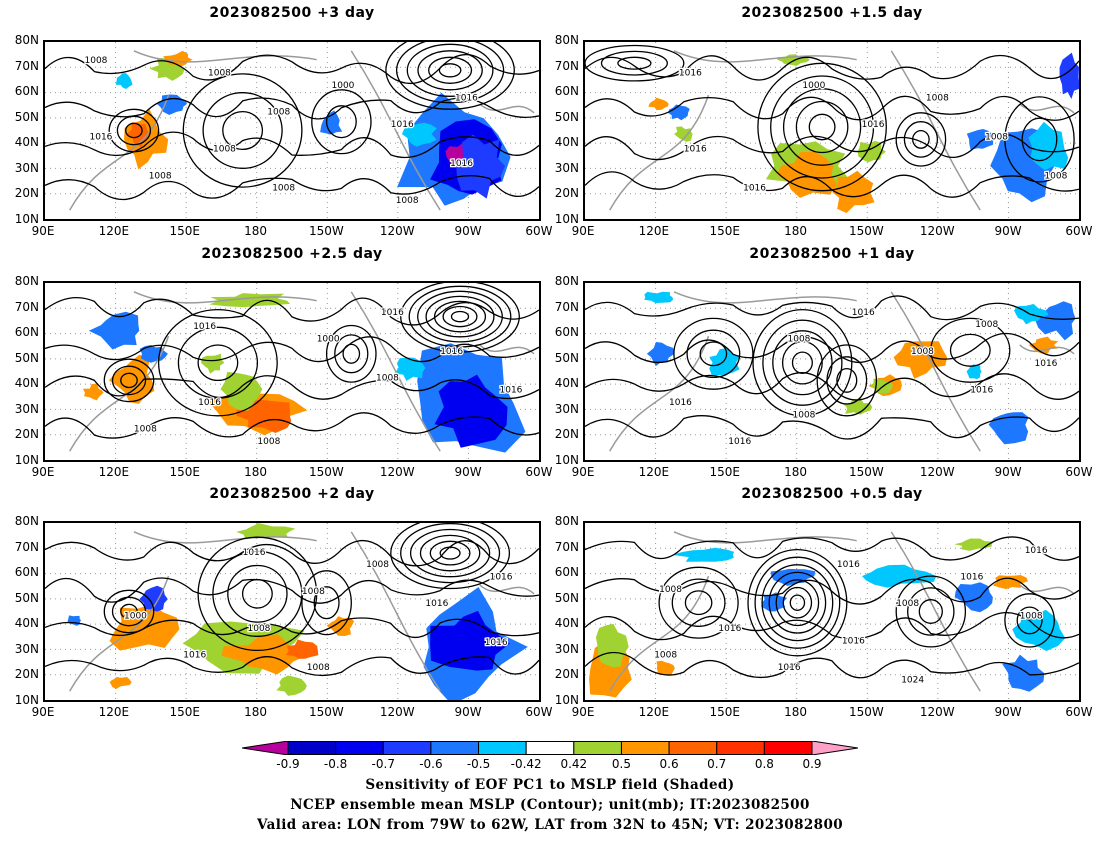 The height and width of the screenshot is (850, 1100). I want to click on colorbar-segment, so click(597, 748).